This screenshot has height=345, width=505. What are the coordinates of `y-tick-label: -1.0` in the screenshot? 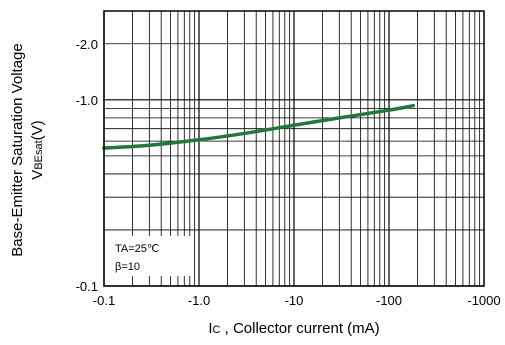 It's located at (87, 100).